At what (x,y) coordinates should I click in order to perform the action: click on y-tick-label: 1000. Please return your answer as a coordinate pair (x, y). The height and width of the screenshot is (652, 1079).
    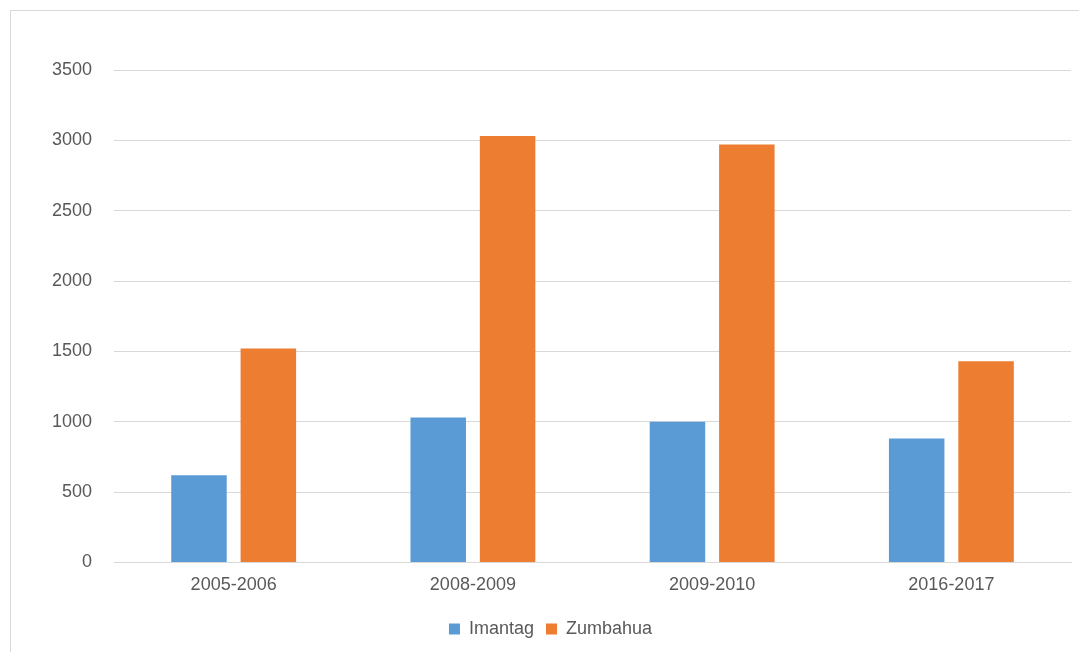
    Looking at the image, I should click on (72, 420).